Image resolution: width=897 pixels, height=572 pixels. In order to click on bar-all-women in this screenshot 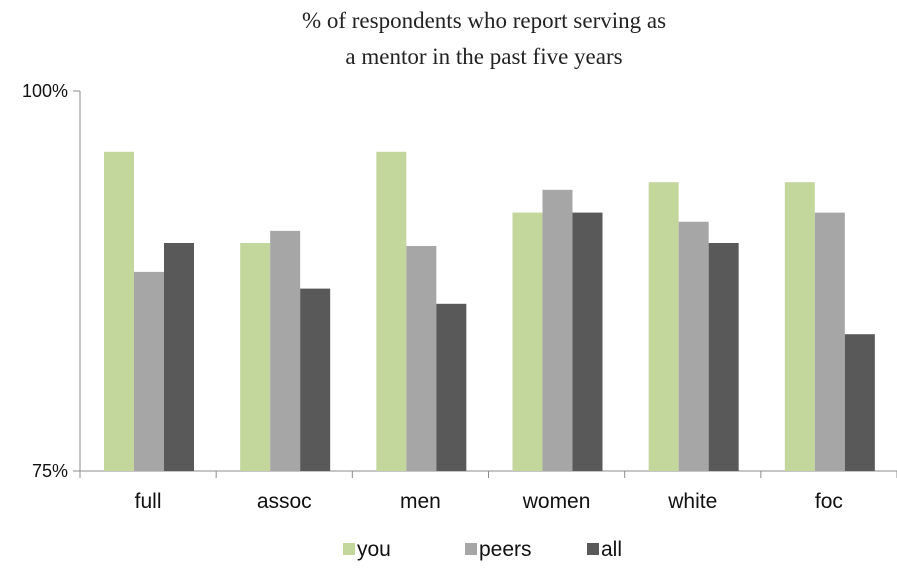, I will do `click(587, 341)`.